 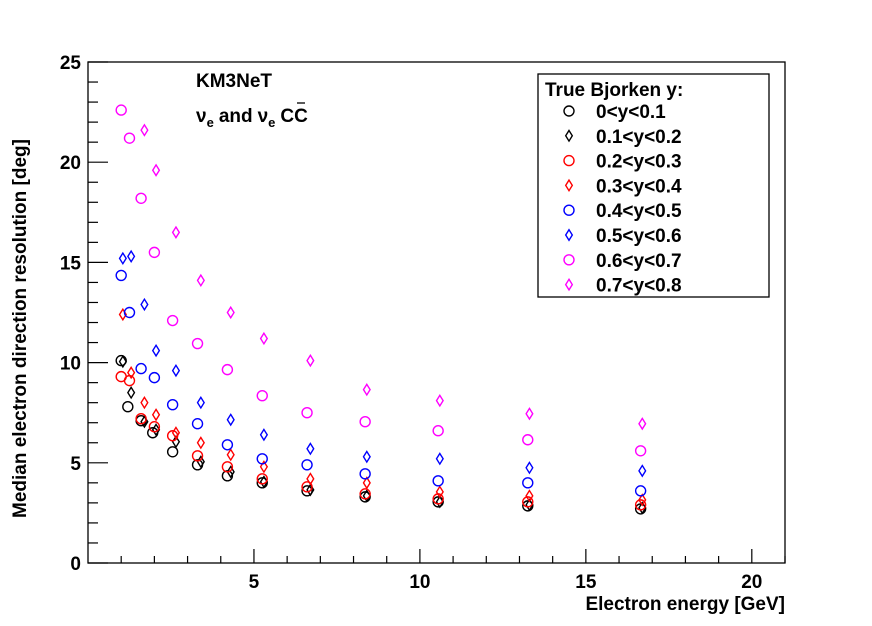 I want to click on y-tick-label: 0, so click(x=75, y=564).